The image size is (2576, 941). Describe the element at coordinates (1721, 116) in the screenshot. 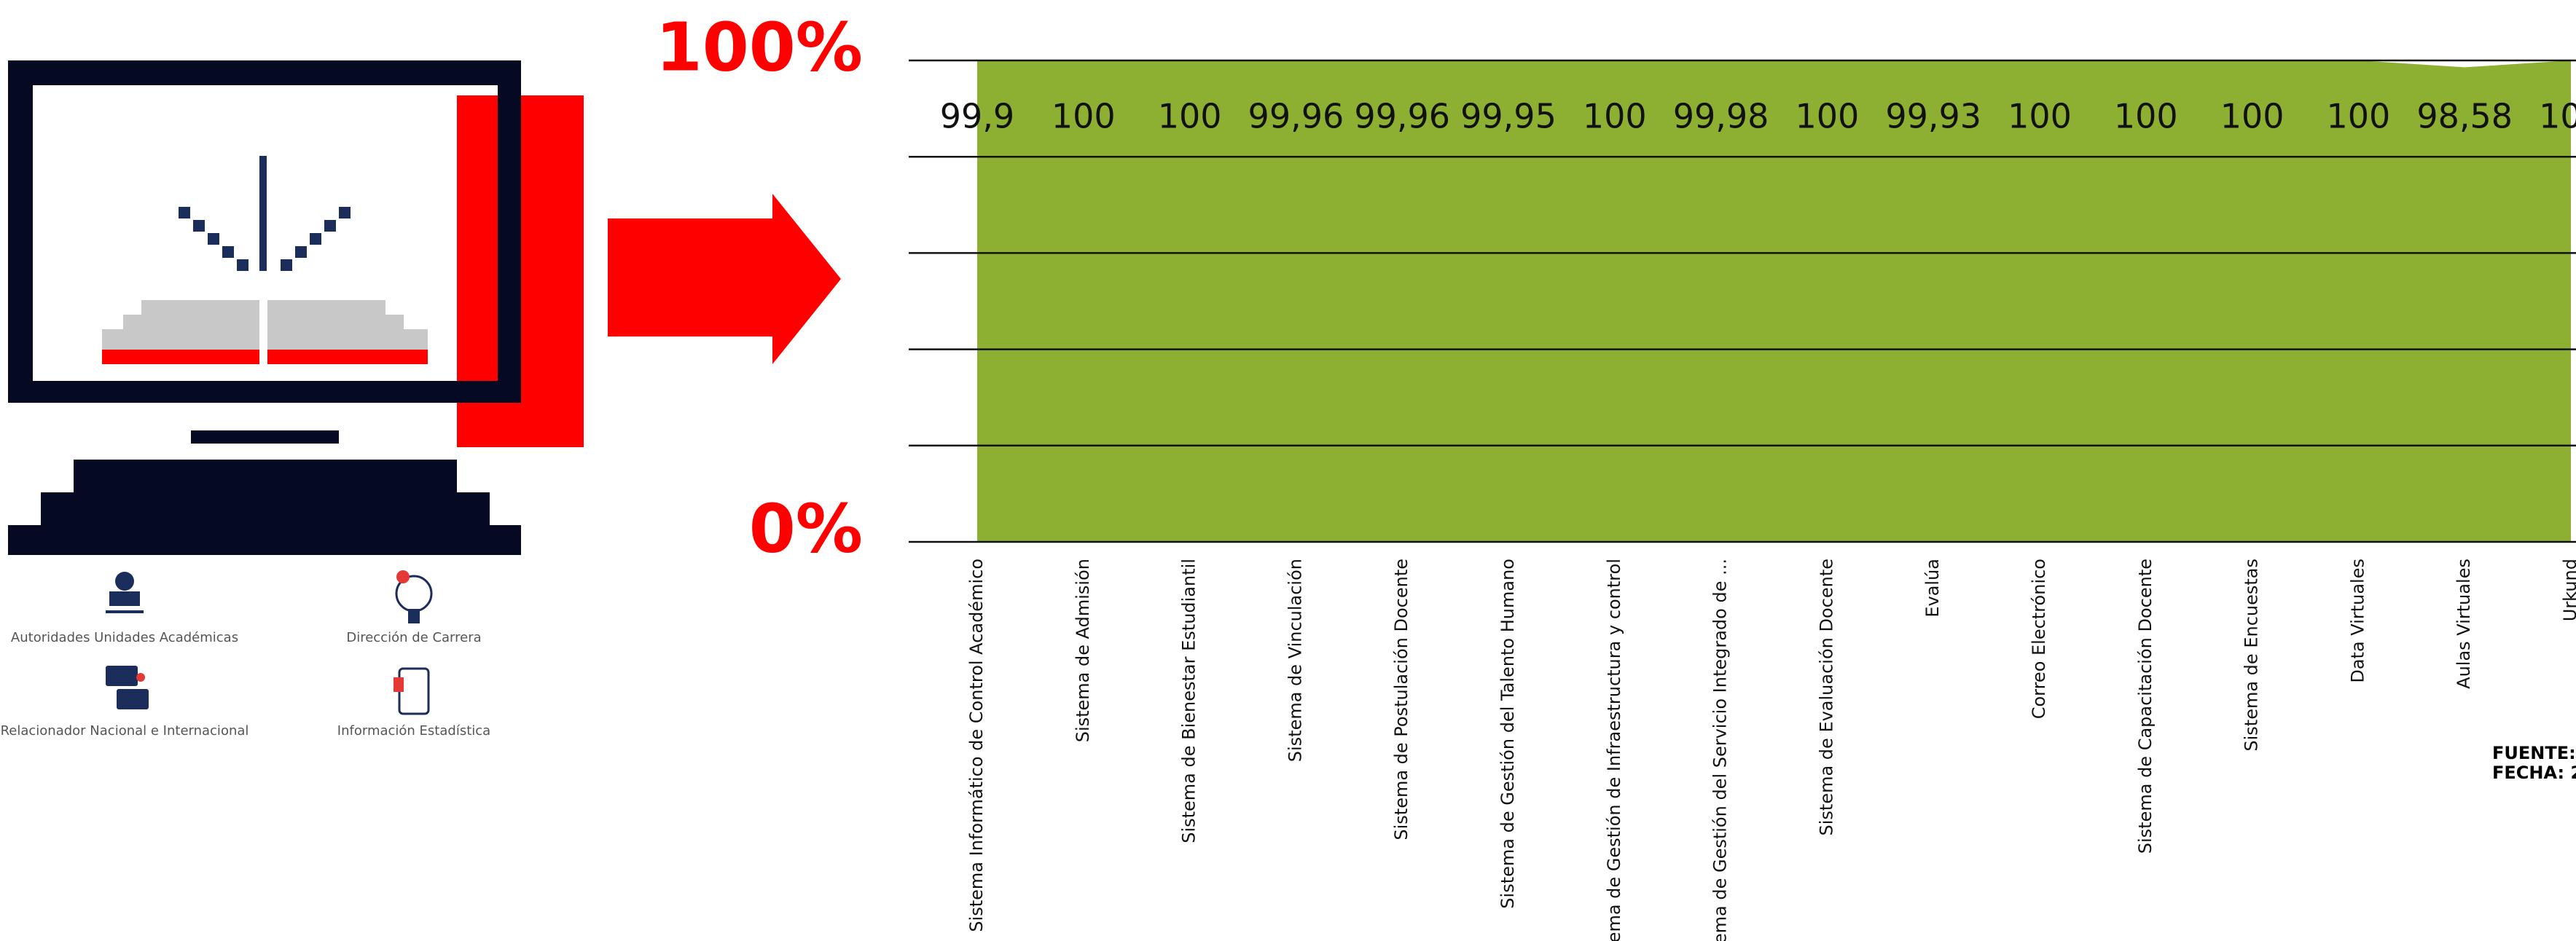

I see `value-label: 99,98` at that location.